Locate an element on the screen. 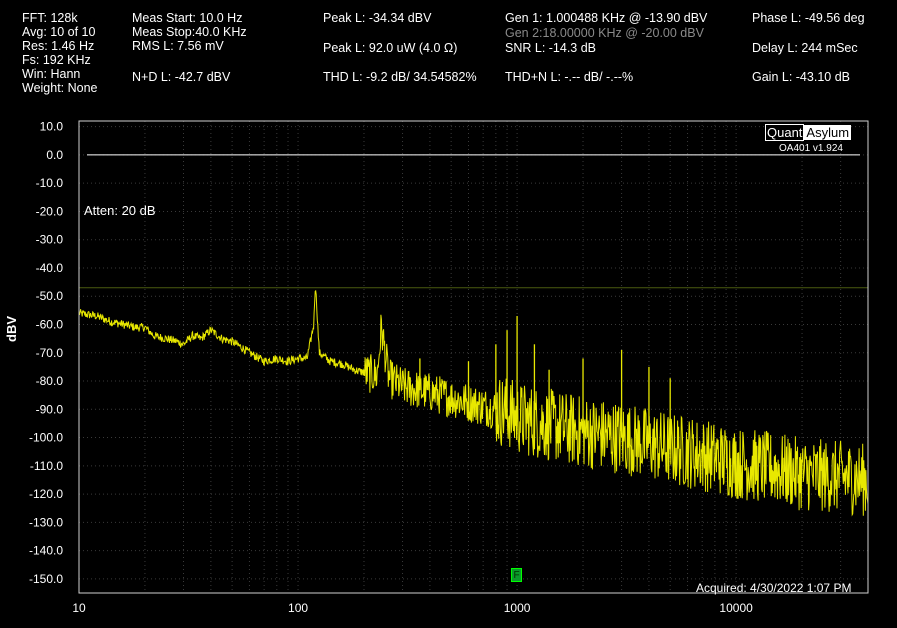 Image resolution: width=897 pixels, height=628 pixels. x-tick-label: 10 is located at coordinates (79, 608).